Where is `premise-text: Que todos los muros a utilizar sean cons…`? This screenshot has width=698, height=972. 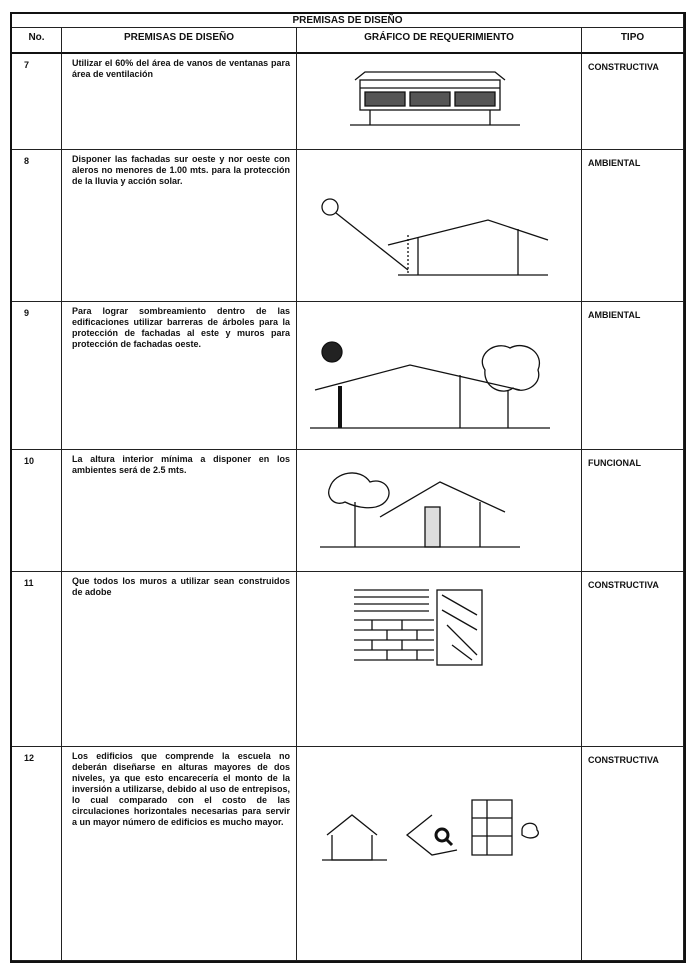
premise-text: Que todos los muros a utilizar sean cons… is located at coordinates (179, 659).